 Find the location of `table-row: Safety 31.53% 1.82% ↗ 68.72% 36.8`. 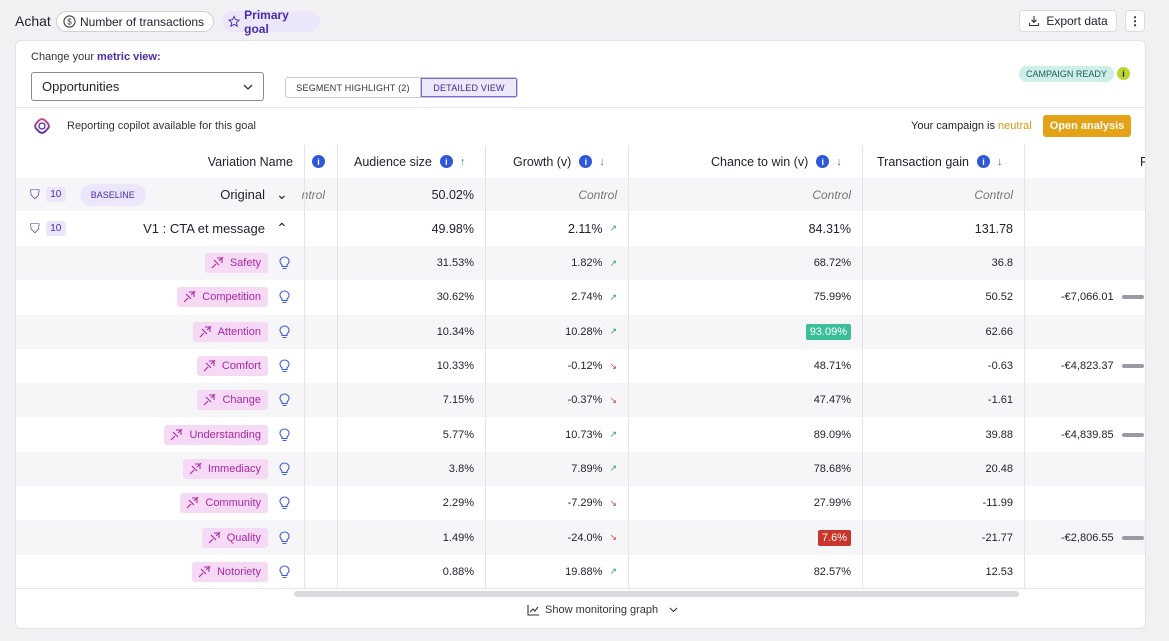

table-row: Safety 31.53% 1.82% ↗ 68.72% 36.8 is located at coordinates (580, 263).